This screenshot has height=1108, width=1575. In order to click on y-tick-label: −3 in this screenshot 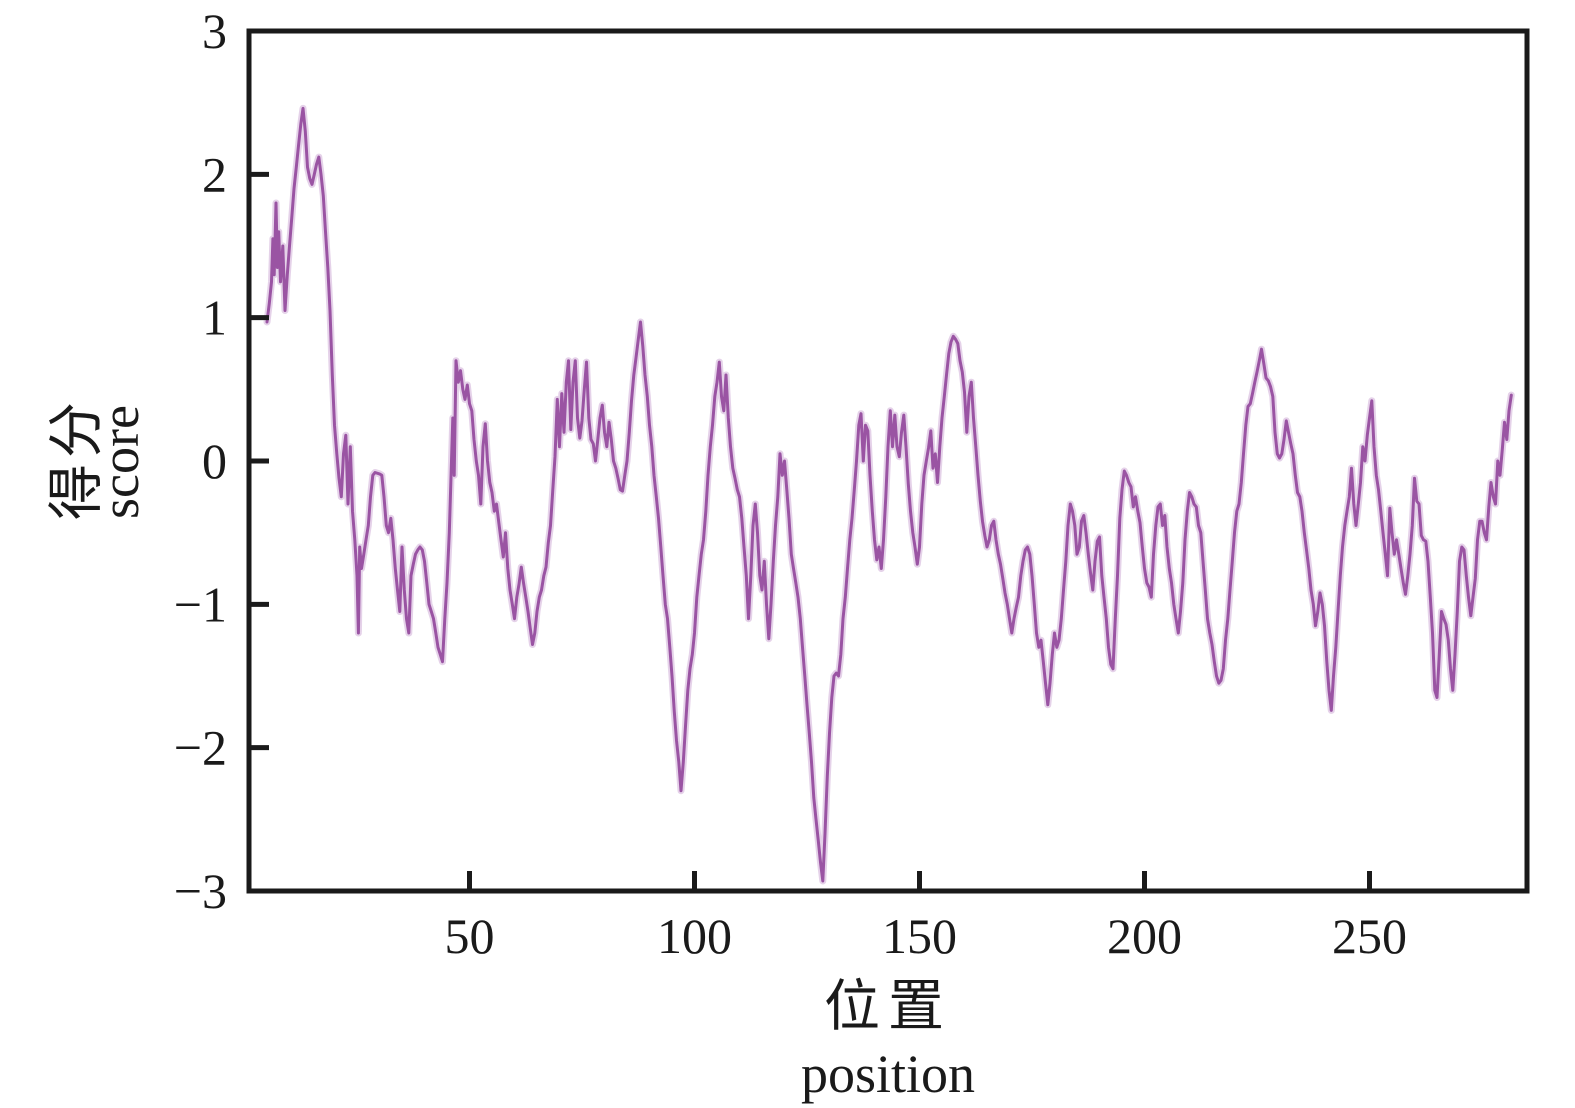, I will do `click(200, 891)`.